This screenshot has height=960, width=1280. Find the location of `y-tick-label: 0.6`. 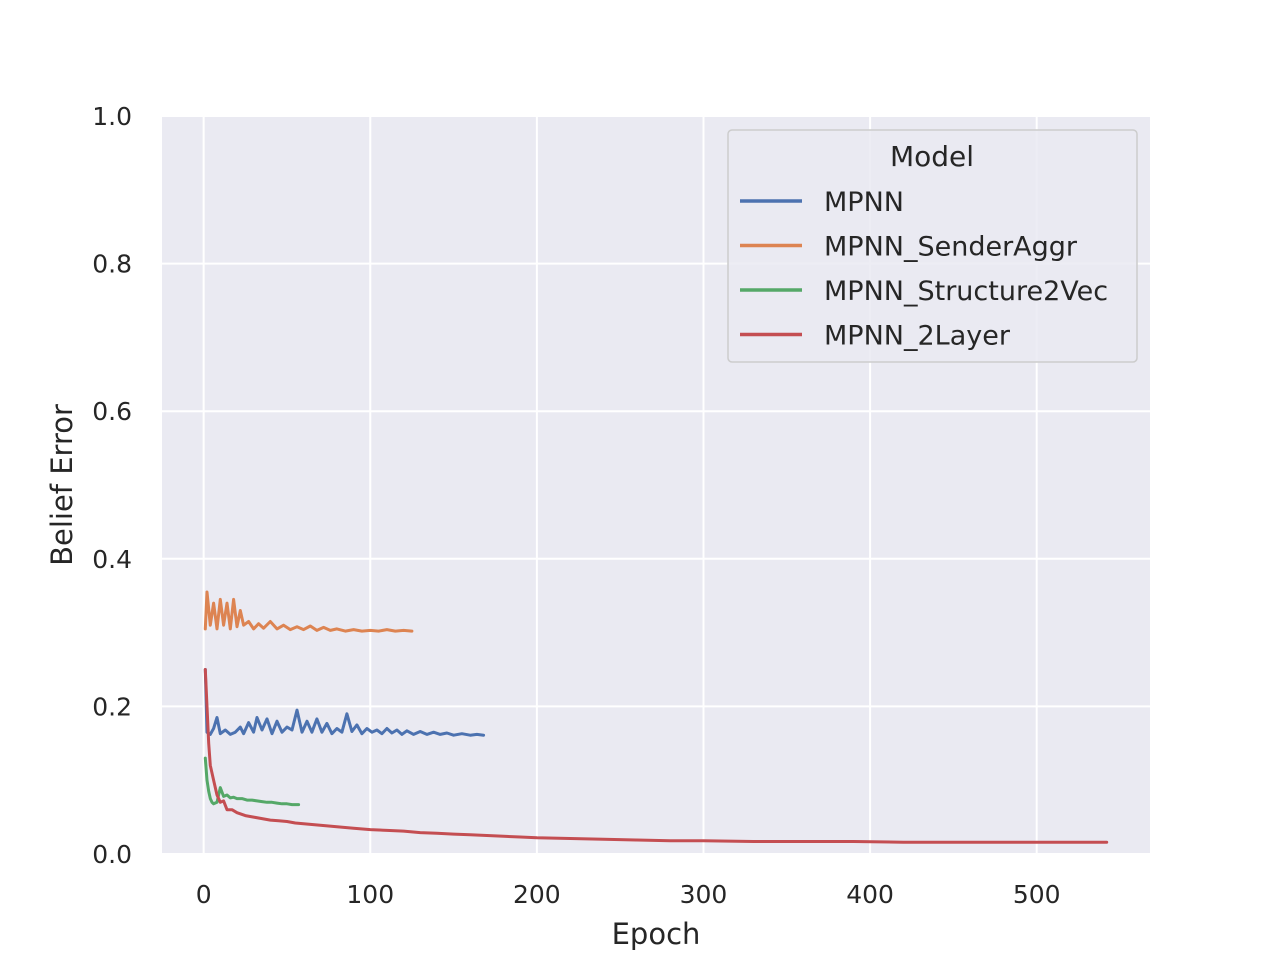

y-tick-label: 0.6 is located at coordinates (112, 411).